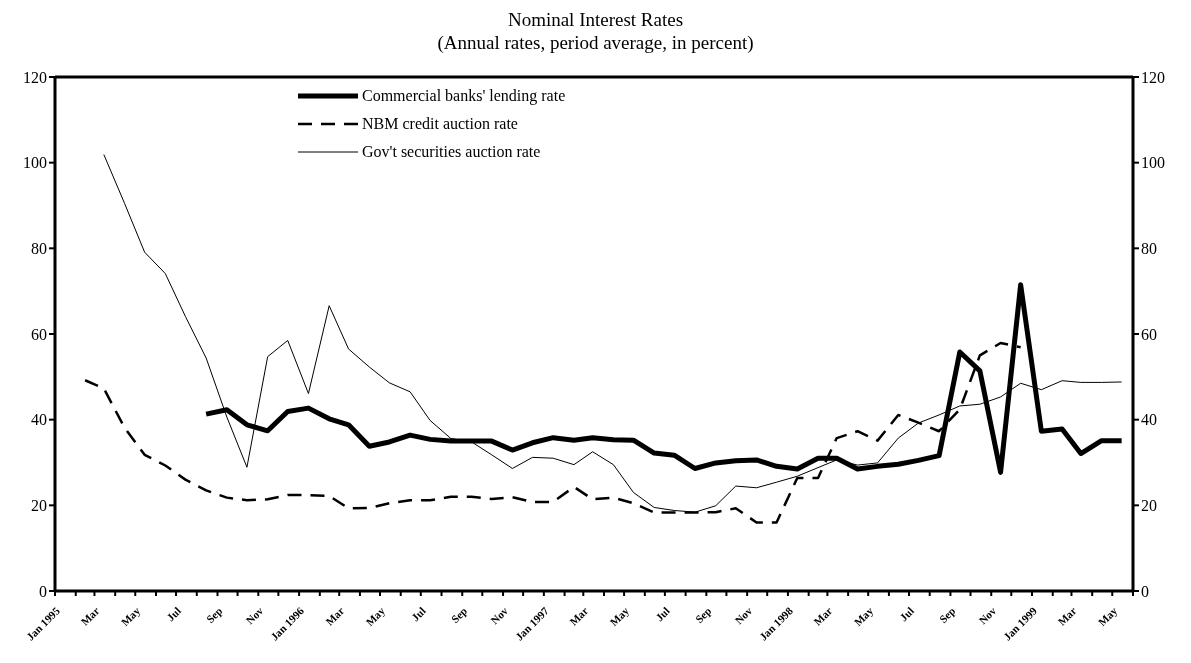 The height and width of the screenshot is (663, 1191). What do you see at coordinates (39, 249) in the screenshot?
I see `y-tick-label: 80` at bounding box center [39, 249].